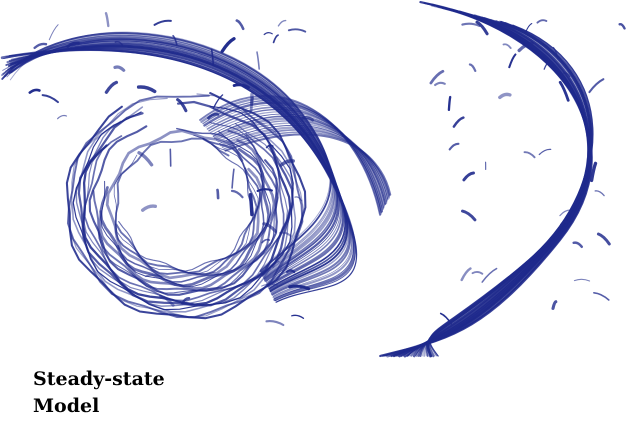 The image size is (639, 431). What do you see at coordinates (99, 379) in the screenshot?
I see `caption-line-1: Steady-state` at bounding box center [99, 379].